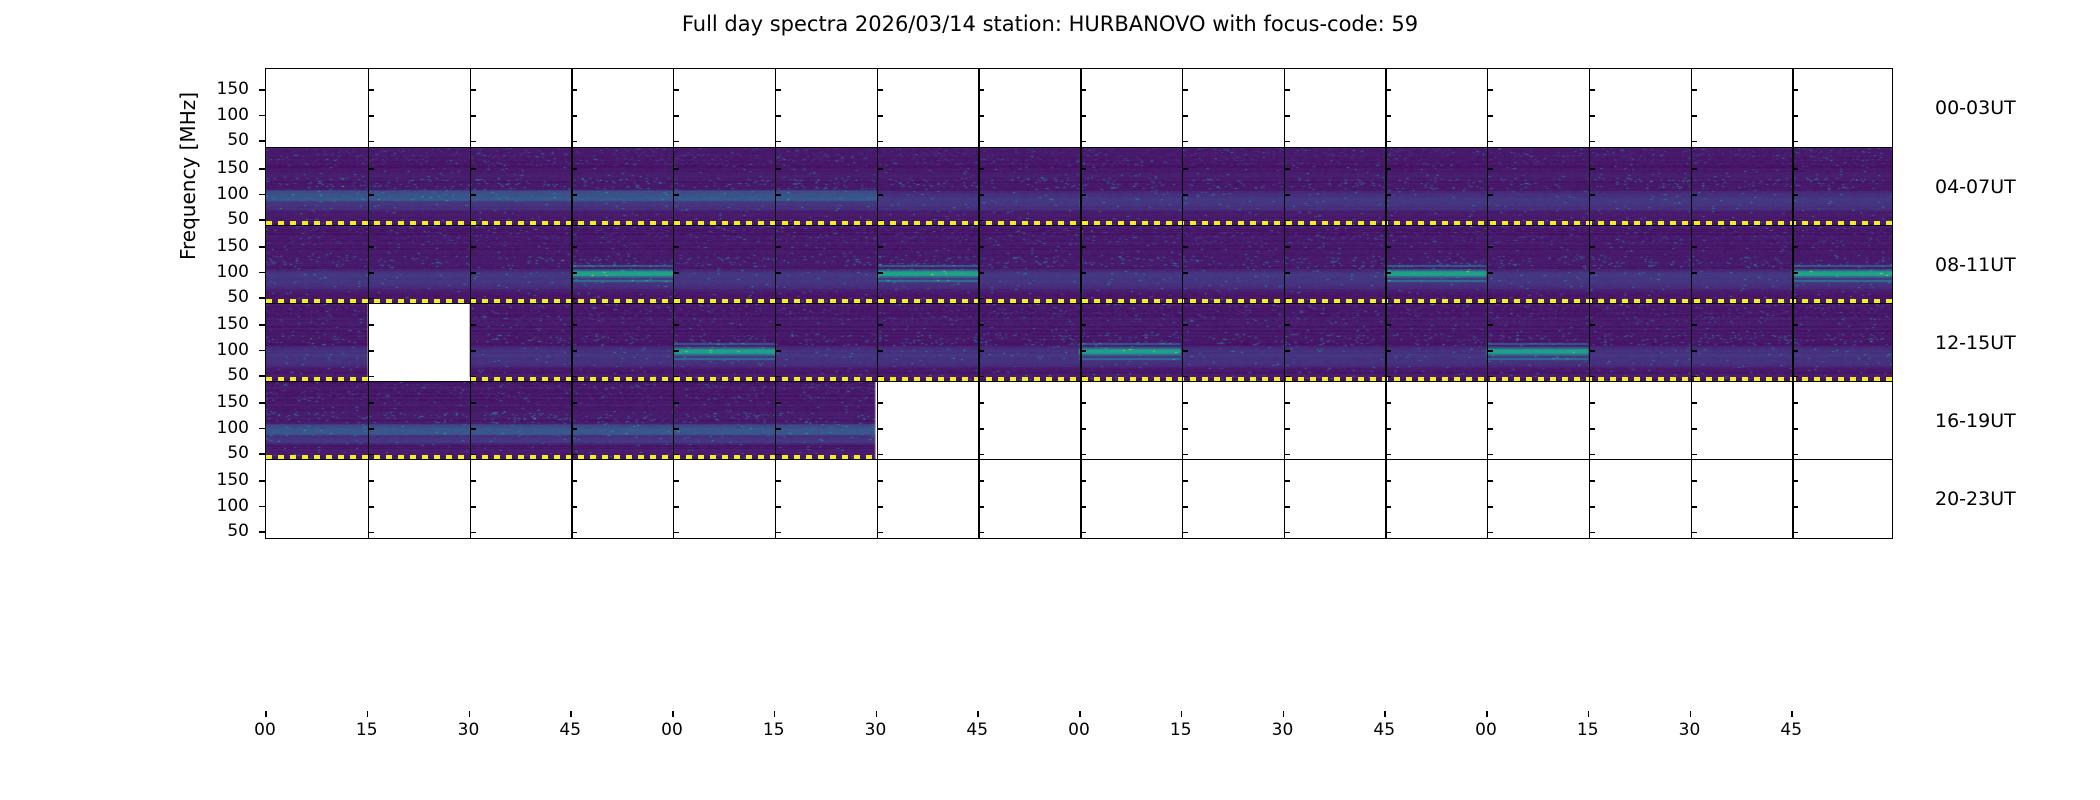 The height and width of the screenshot is (800, 2100). I want to click on row-time-label: 08-11UT, so click(1975, 265).